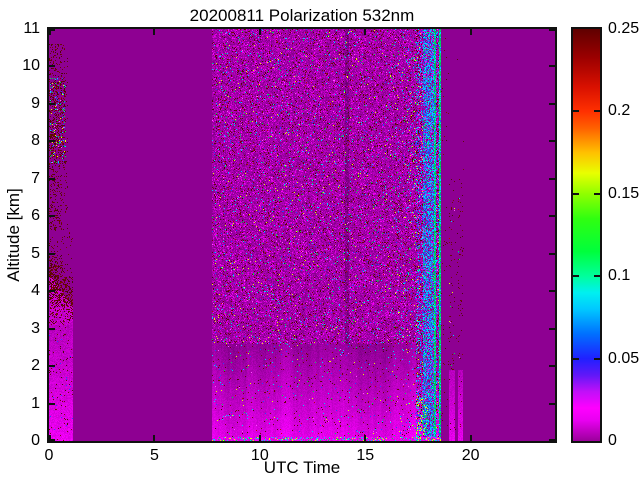  What do you see at coordinates (35, 440) in the screenshot?
I see `y-tick-label: 0` at bounding box center [35, 440].